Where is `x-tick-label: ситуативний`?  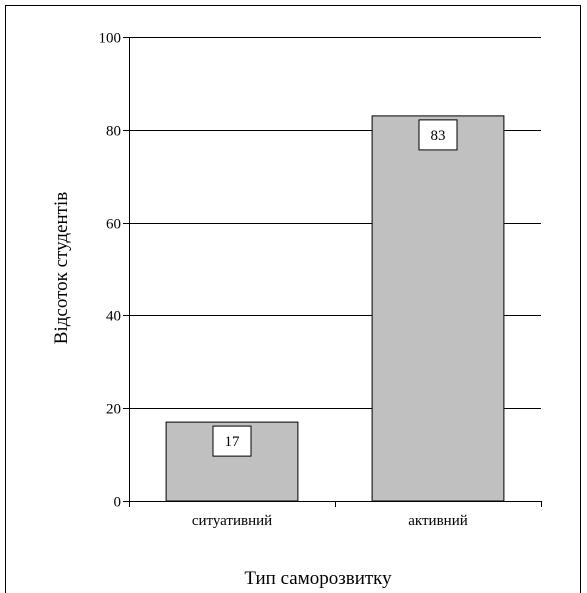
x-tick-label: ситуативний is located at coordinates (232, 521).